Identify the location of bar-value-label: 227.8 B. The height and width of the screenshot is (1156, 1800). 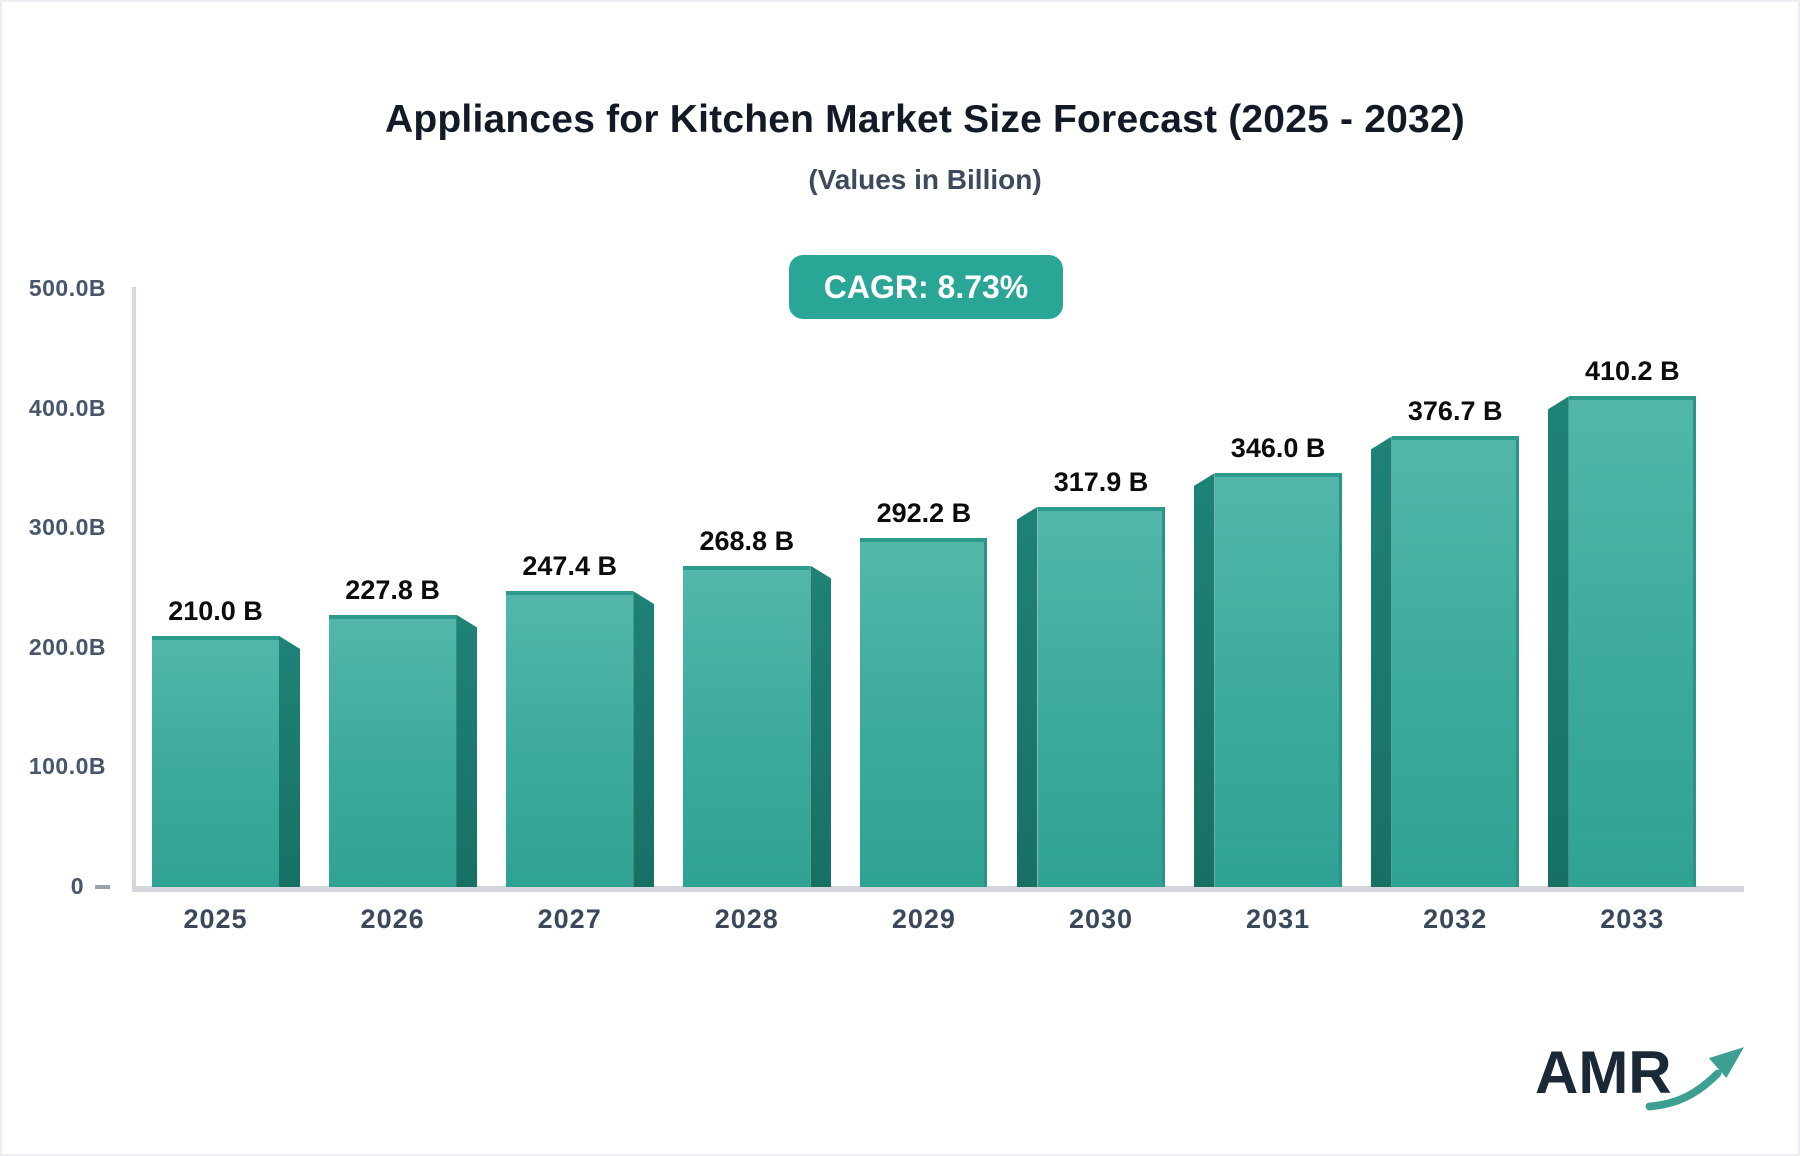
(392, 589).